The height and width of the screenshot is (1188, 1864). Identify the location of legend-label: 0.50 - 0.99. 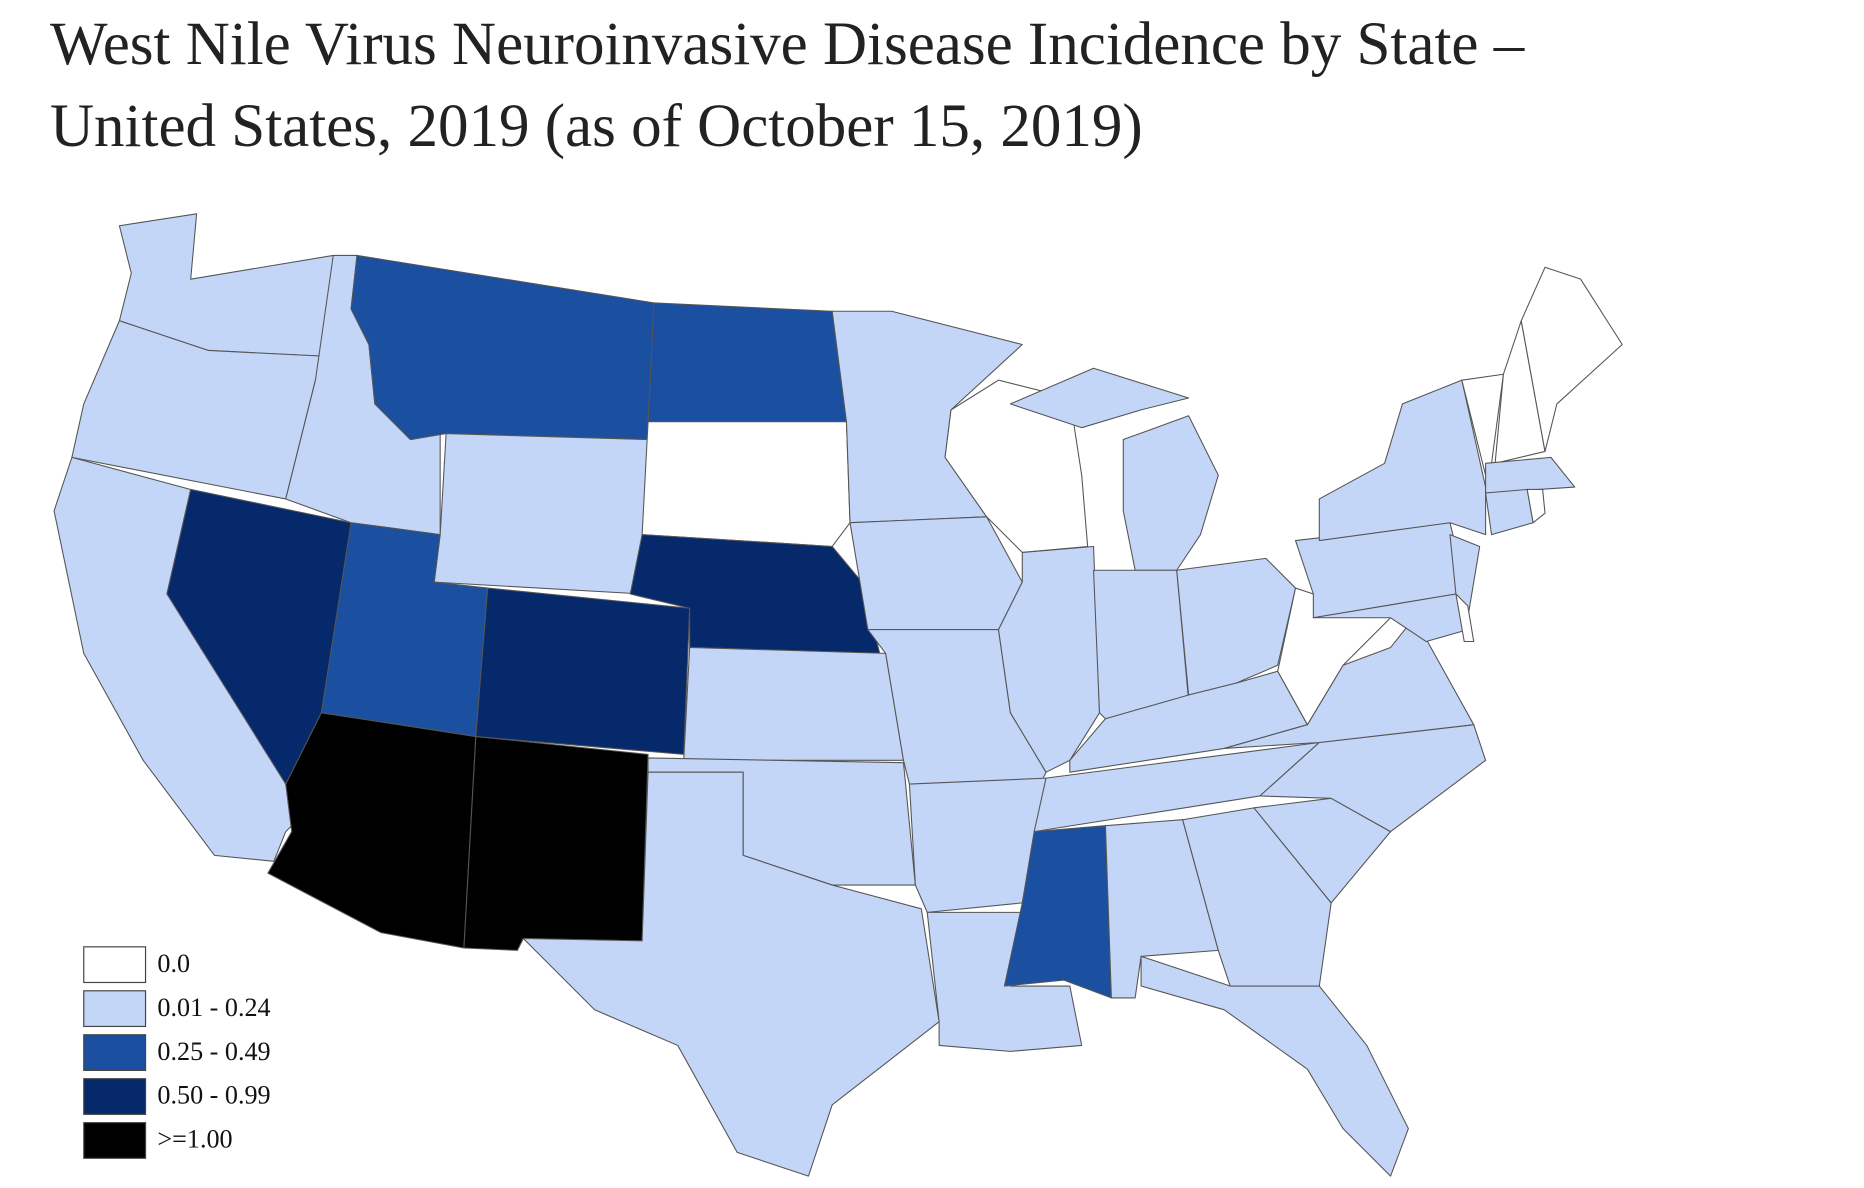
(213, 1095).